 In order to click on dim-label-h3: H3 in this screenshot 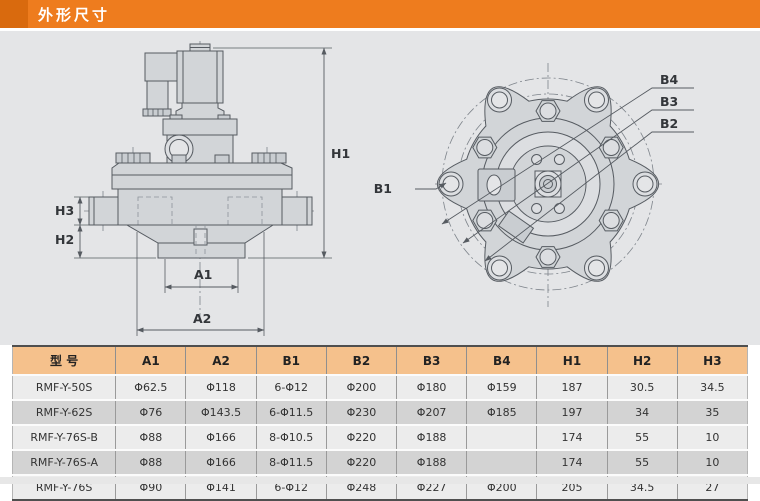, I will do `click(64, 210)`.